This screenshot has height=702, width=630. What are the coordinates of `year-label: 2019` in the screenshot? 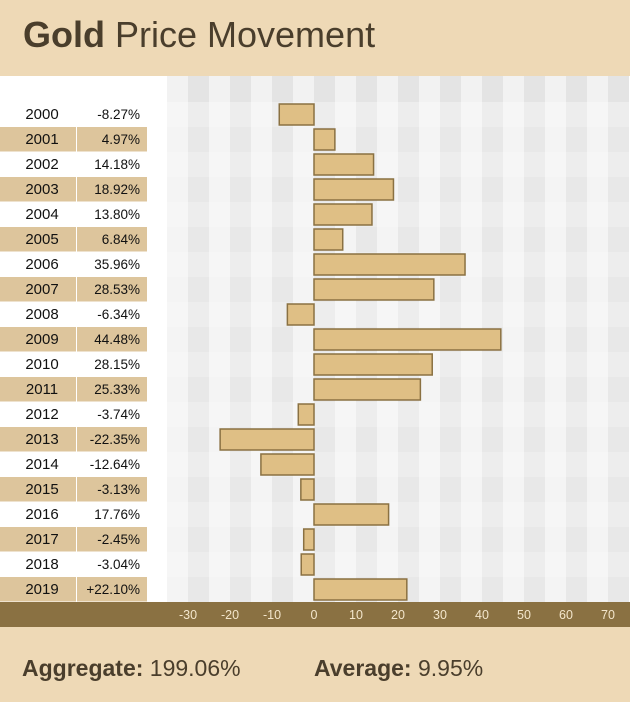 It's located at (41, 589).